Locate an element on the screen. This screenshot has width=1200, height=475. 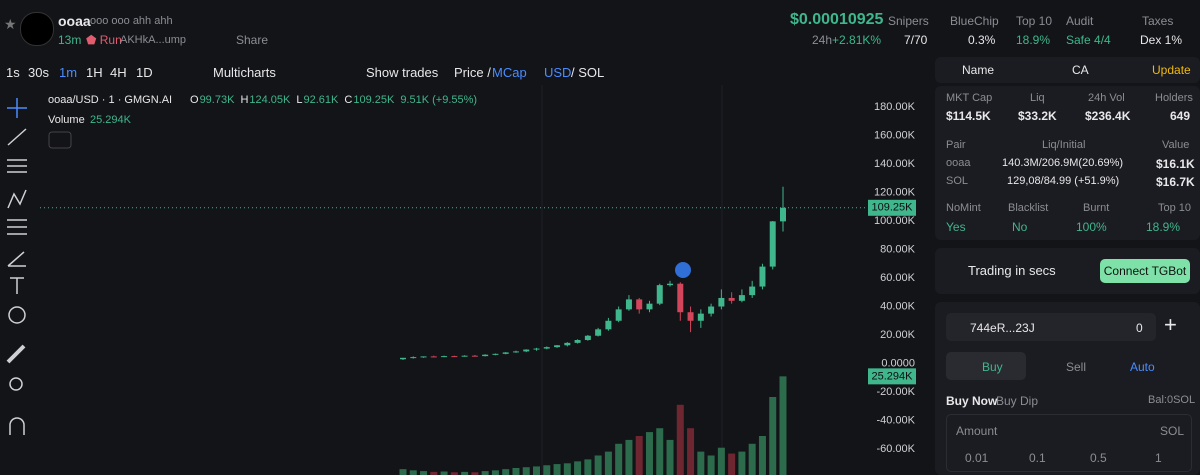
flag-label: Top 10 is located at coordinates (1175, 208).